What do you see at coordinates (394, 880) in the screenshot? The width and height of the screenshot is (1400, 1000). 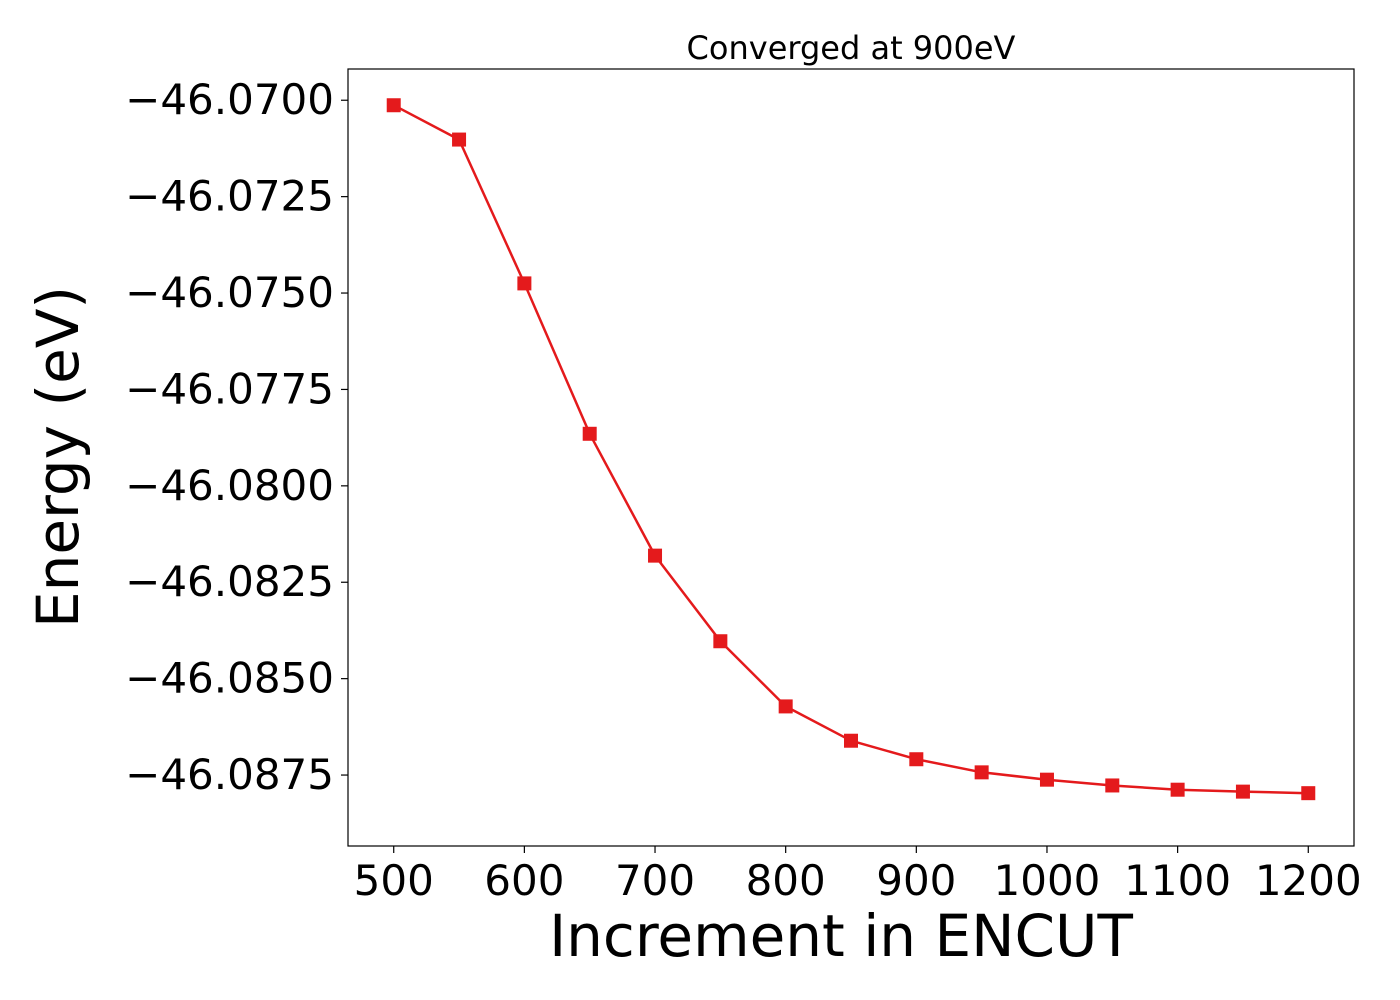 I see `x-tick-label: 500` at bounding box center [394, 880].